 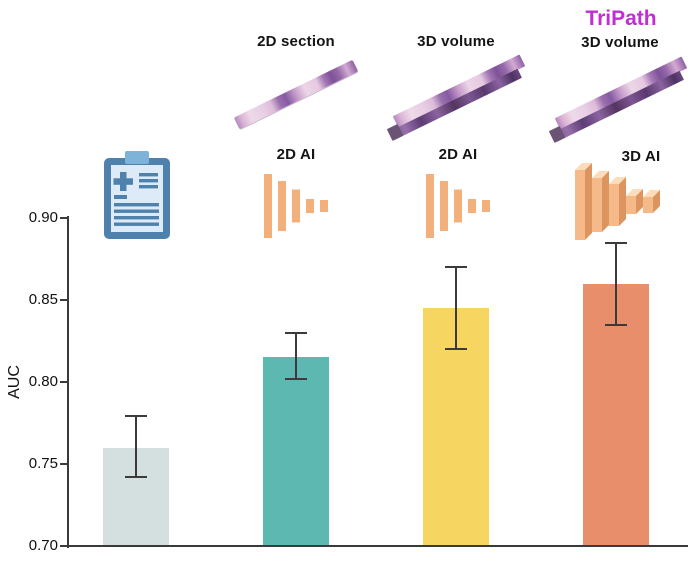 I want to click on input-label-2d-section: 2D section, so click(x=296, y=41).